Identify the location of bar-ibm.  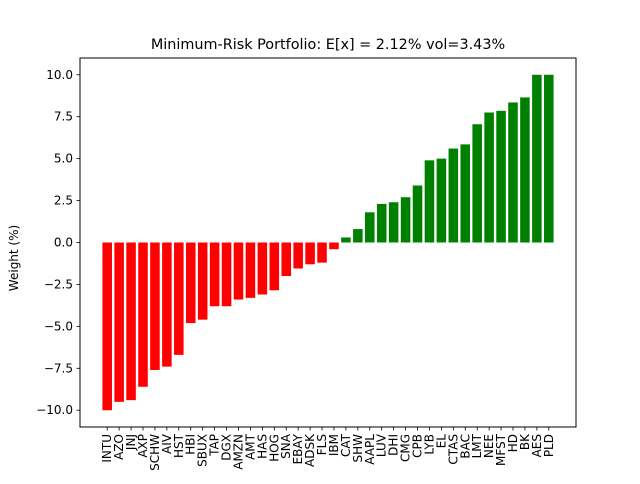
(334, 246).